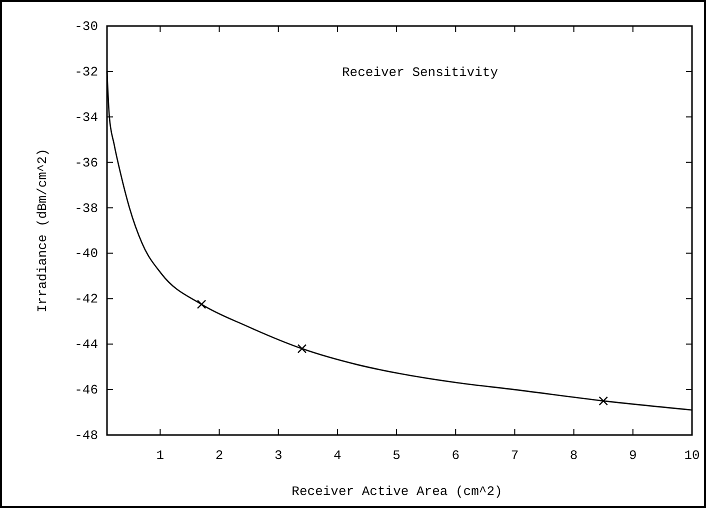  Describe the element at coordinates (397, 491) in the screenshot. I see `x-axis-title: Receiver Active Area (cm^2)` at that location.